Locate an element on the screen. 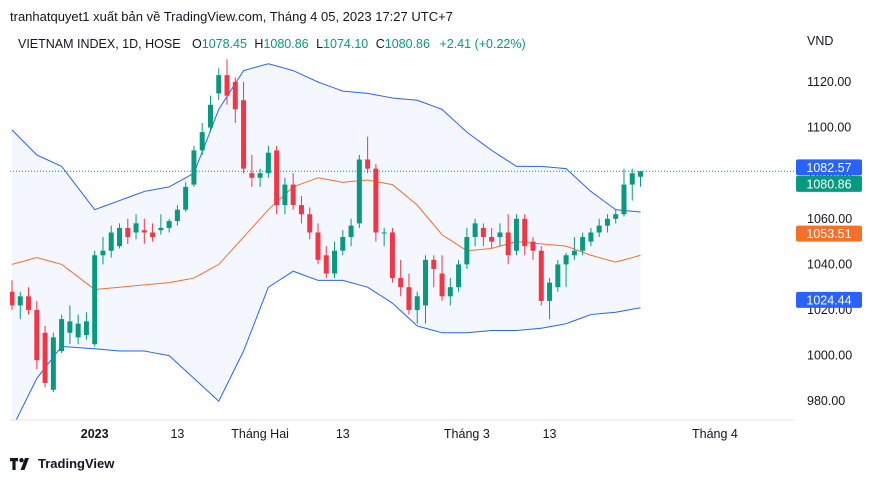 This screenshot has width=877, height=482. open-value: 1078.45 is located at coordinates (224, 44).